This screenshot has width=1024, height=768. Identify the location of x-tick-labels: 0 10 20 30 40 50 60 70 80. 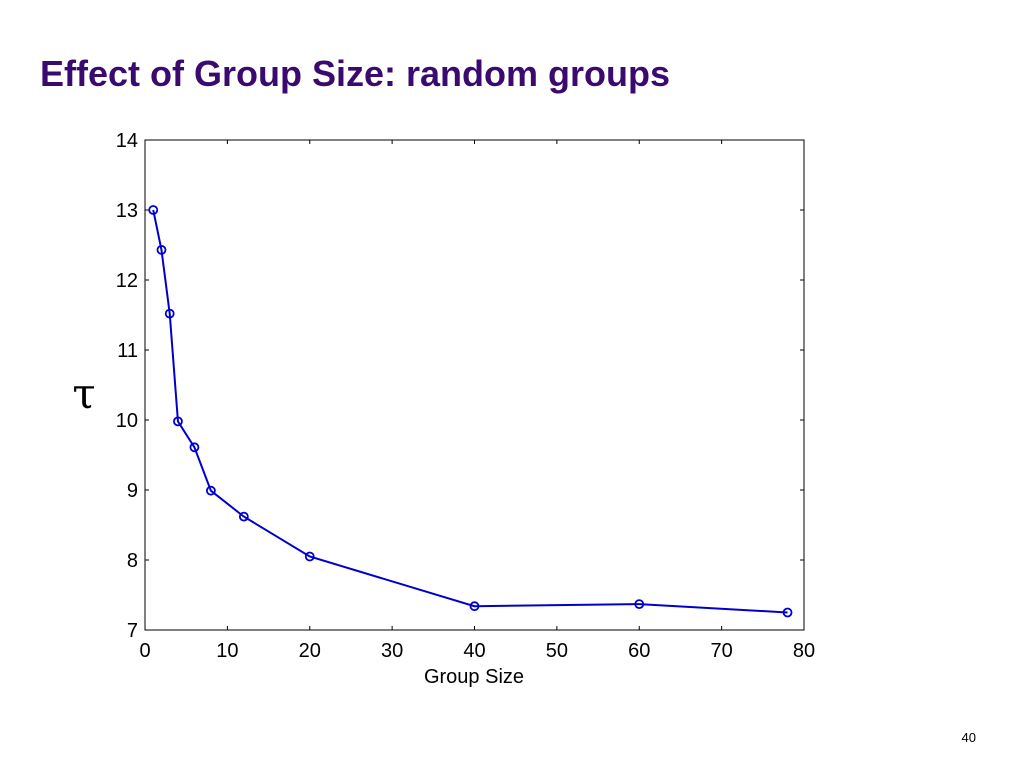
(477, 651).